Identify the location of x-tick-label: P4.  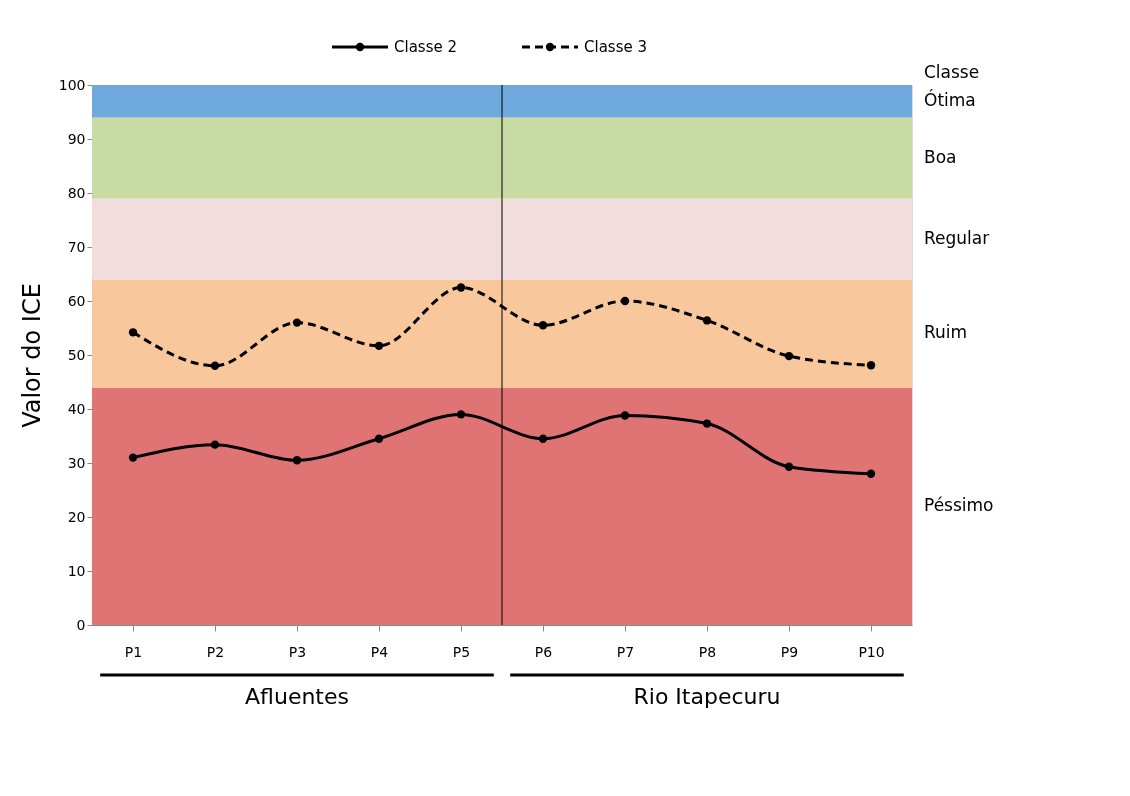
(379, 651).